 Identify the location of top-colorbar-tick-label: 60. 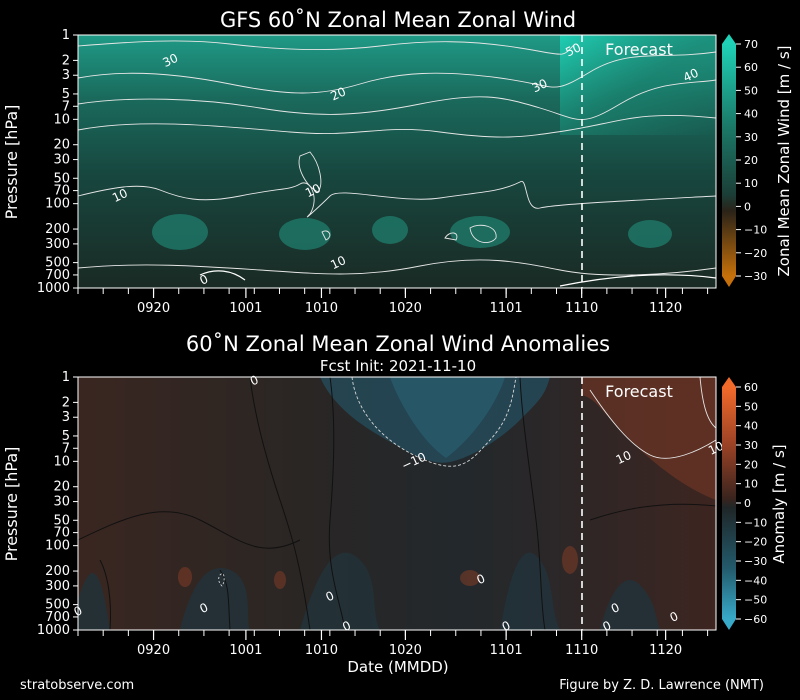
(751, 67).